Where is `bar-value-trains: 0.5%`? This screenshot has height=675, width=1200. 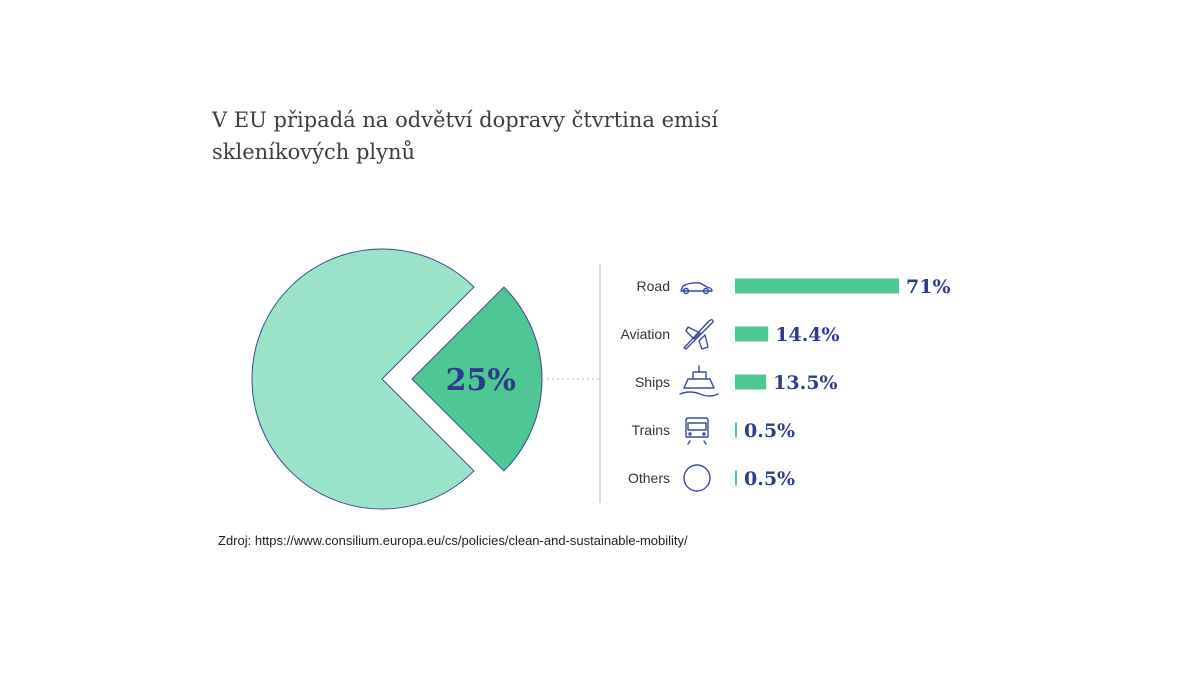
bar-value-trains: 0.5% is located at coordinates (769, 431).